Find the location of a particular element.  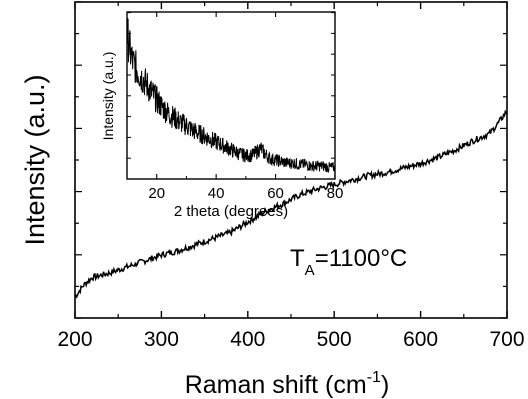

main-x-axis-label-text: Raman shift (cm is located at coordinates (276, 385).